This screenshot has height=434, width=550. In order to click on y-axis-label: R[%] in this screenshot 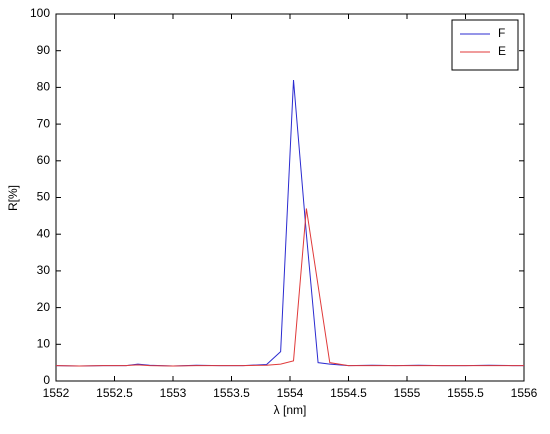, I will do `click(13, 198)`.